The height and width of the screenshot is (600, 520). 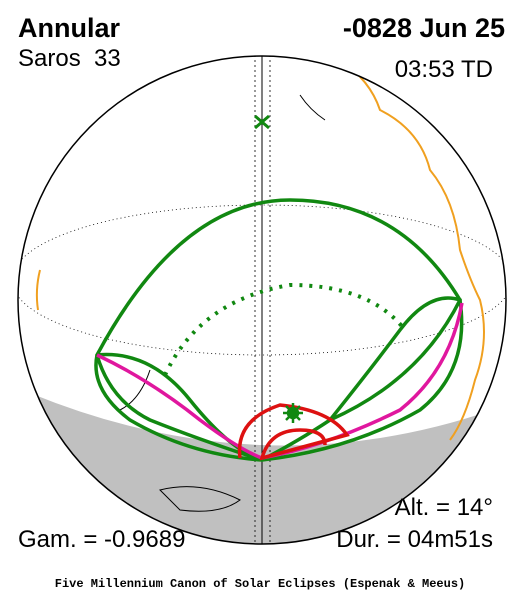 What do you see at coordinates (444, 507) in the screenshot?
I see `altitude: Alt. = 14°` at bounding box center [444, 507].